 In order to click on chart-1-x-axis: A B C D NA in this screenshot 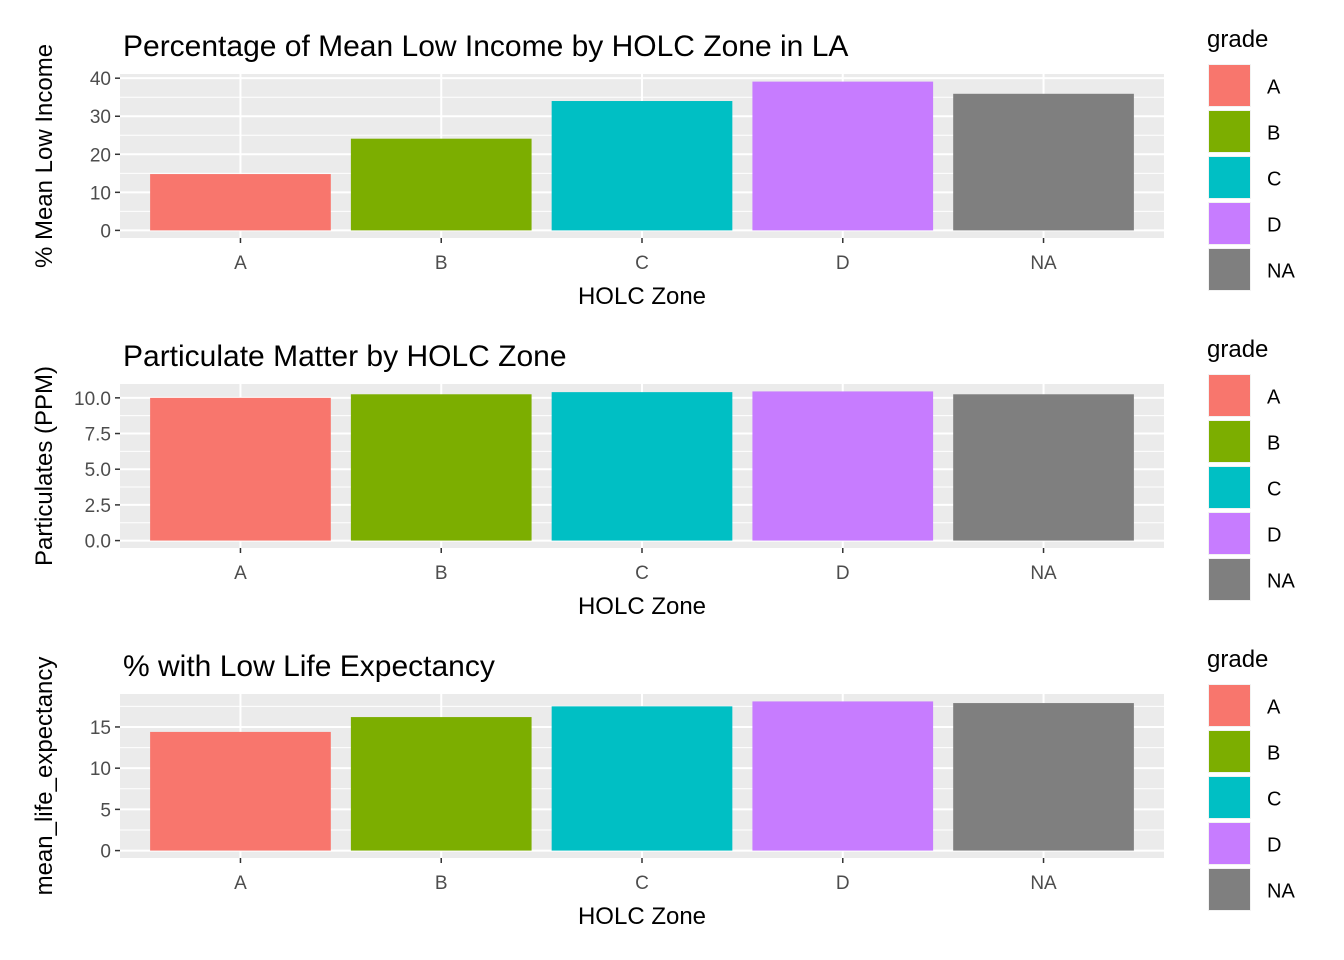, I will do `click(645, 566)`.